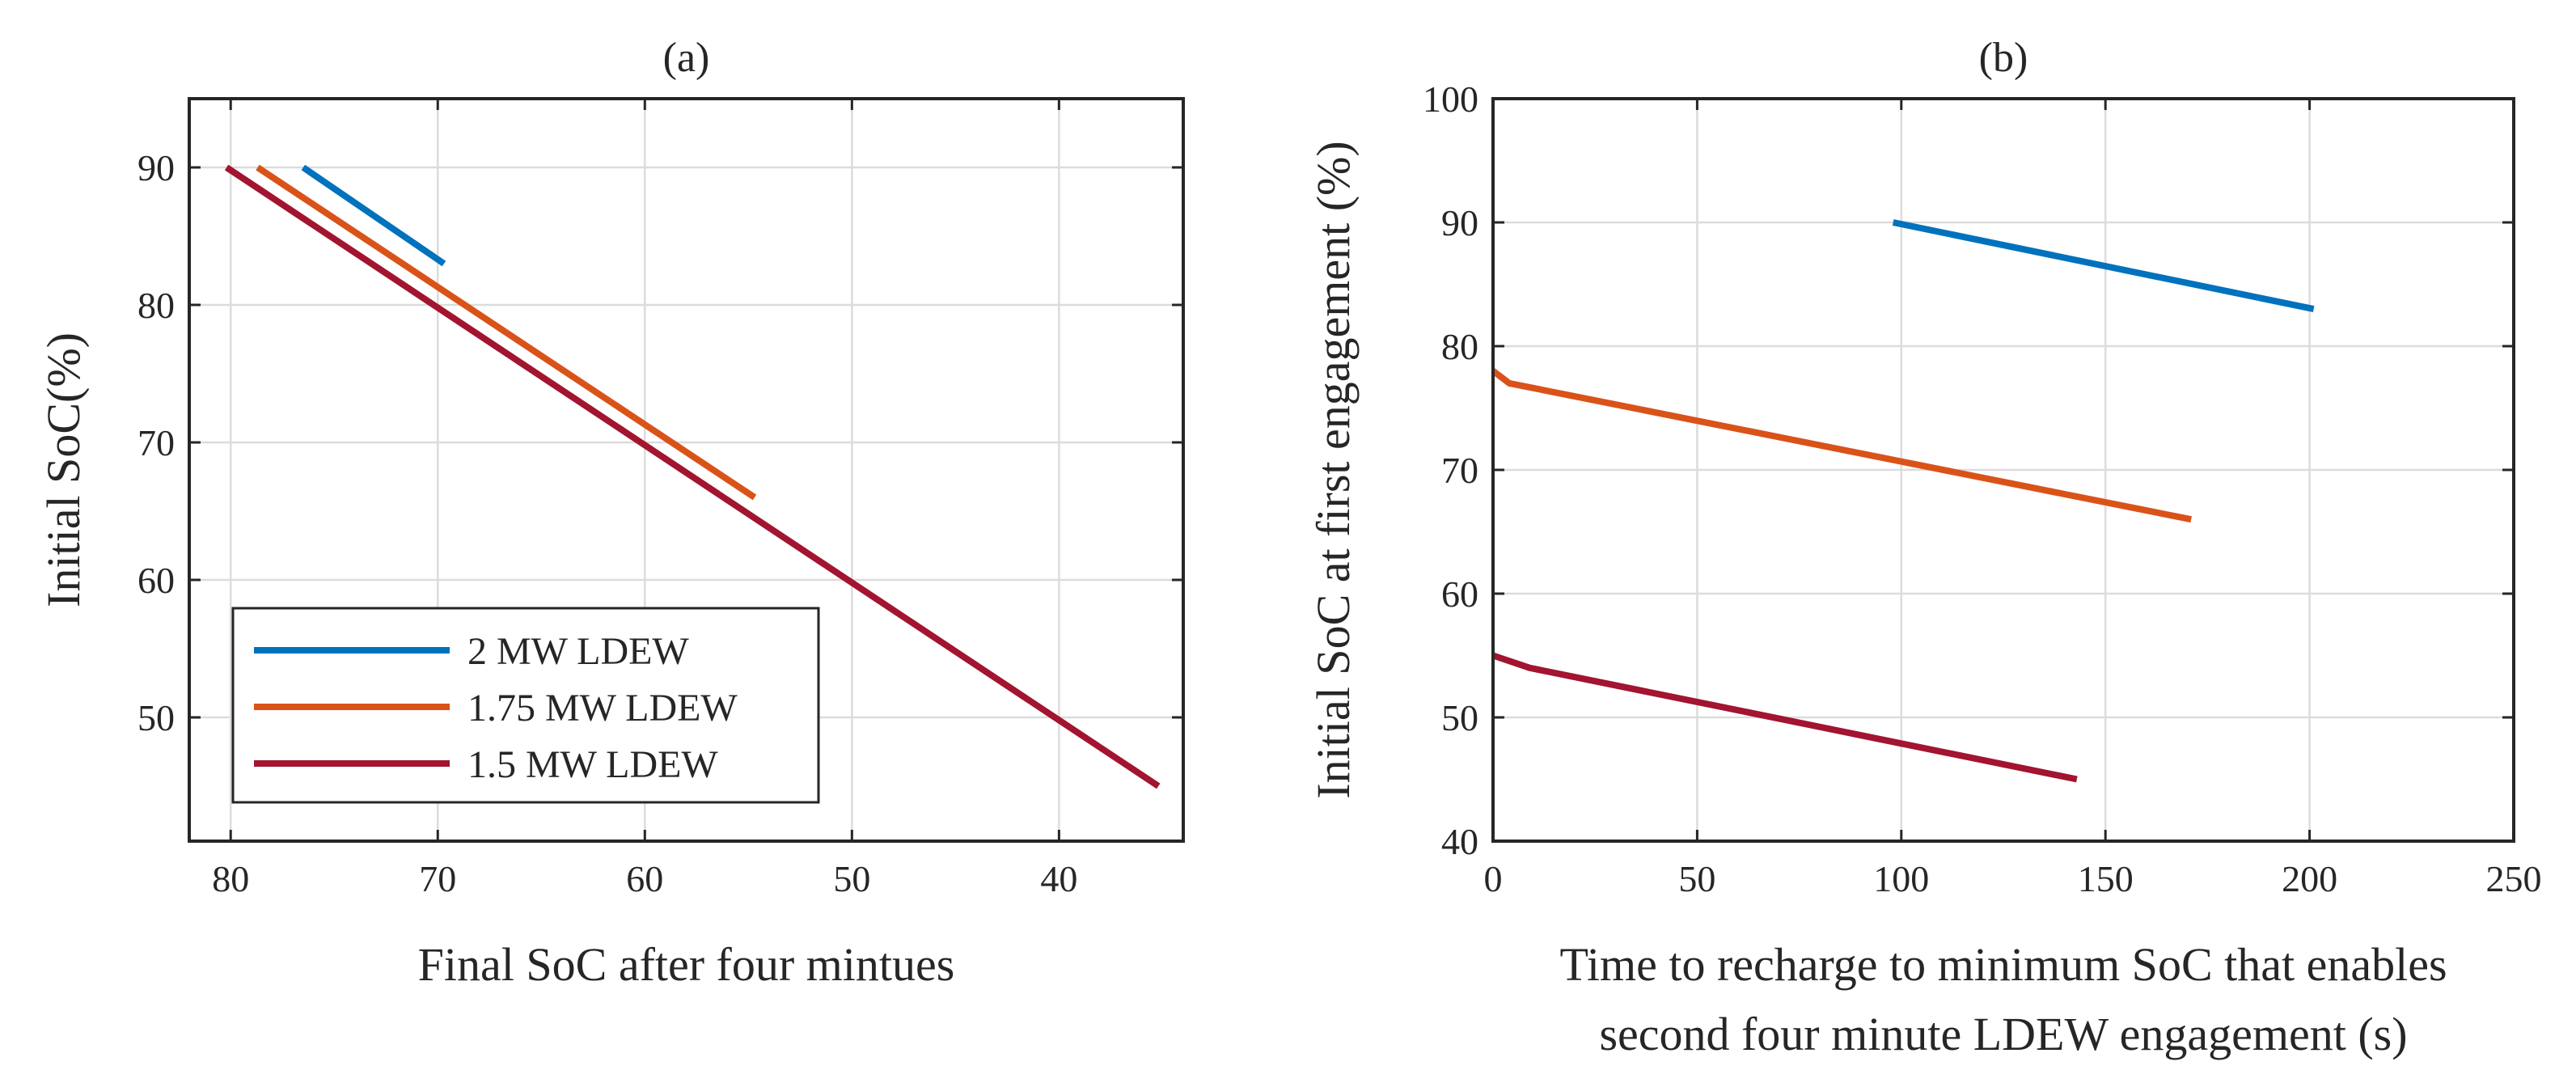  Describe the element at coordinates (231, 878) in the screenshot. I see `x-tick-label: 80` at that location.